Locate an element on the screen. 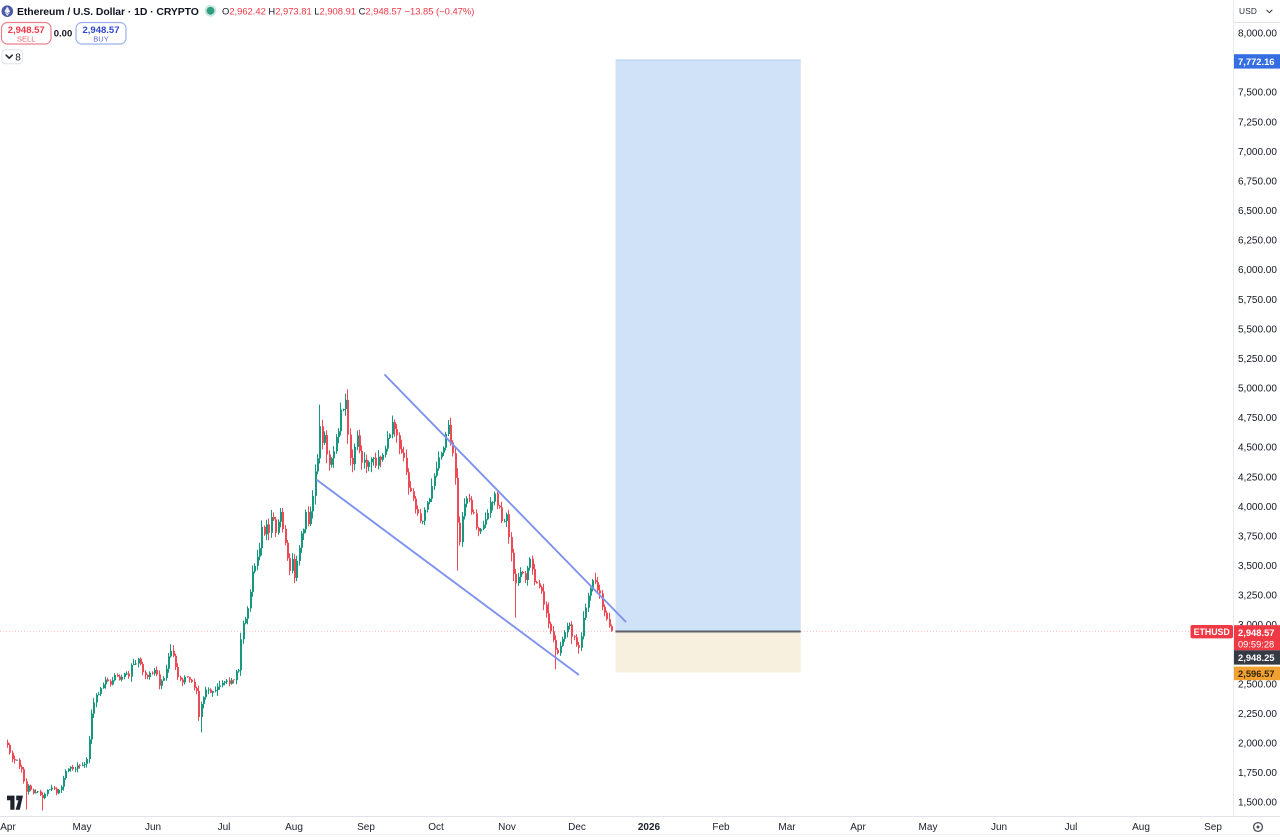 The width and height of the screenshot is (1280, 840). svg-text: 6,500.00 is located at coordinates (1257, 211).